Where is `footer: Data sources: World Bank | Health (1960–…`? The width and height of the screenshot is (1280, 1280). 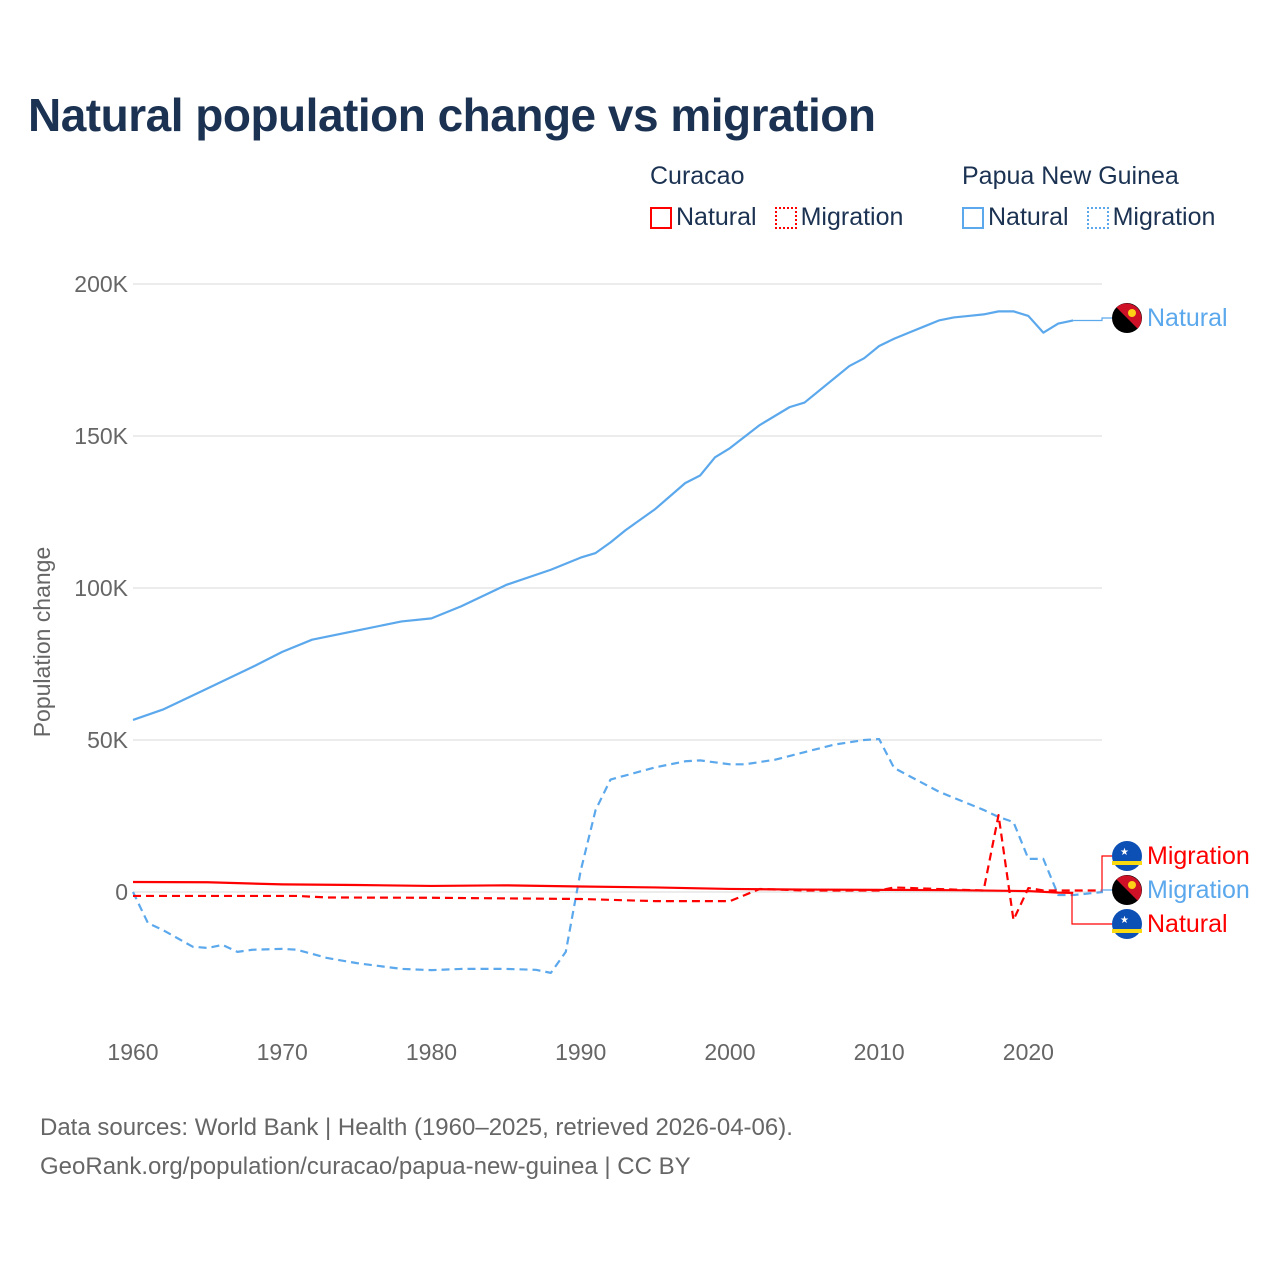 footer: Data sources: World Bank | Health (1960–… is located at coordinates (416, 1147).